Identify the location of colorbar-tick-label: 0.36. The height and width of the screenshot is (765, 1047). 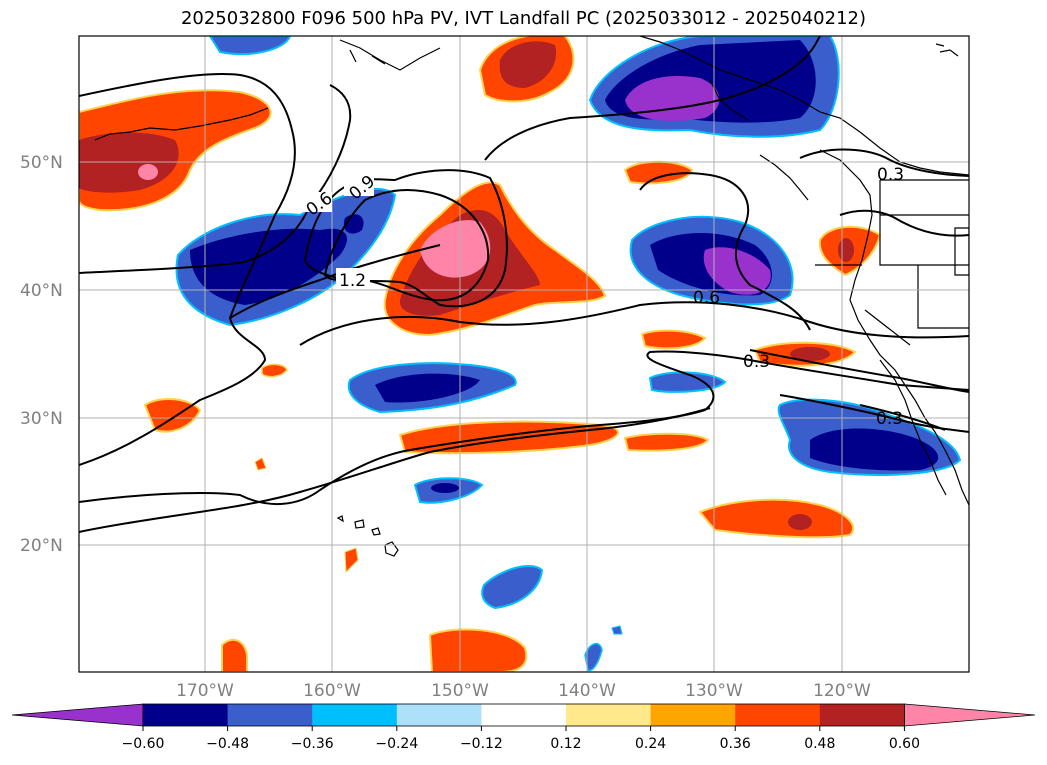
(735, 744).